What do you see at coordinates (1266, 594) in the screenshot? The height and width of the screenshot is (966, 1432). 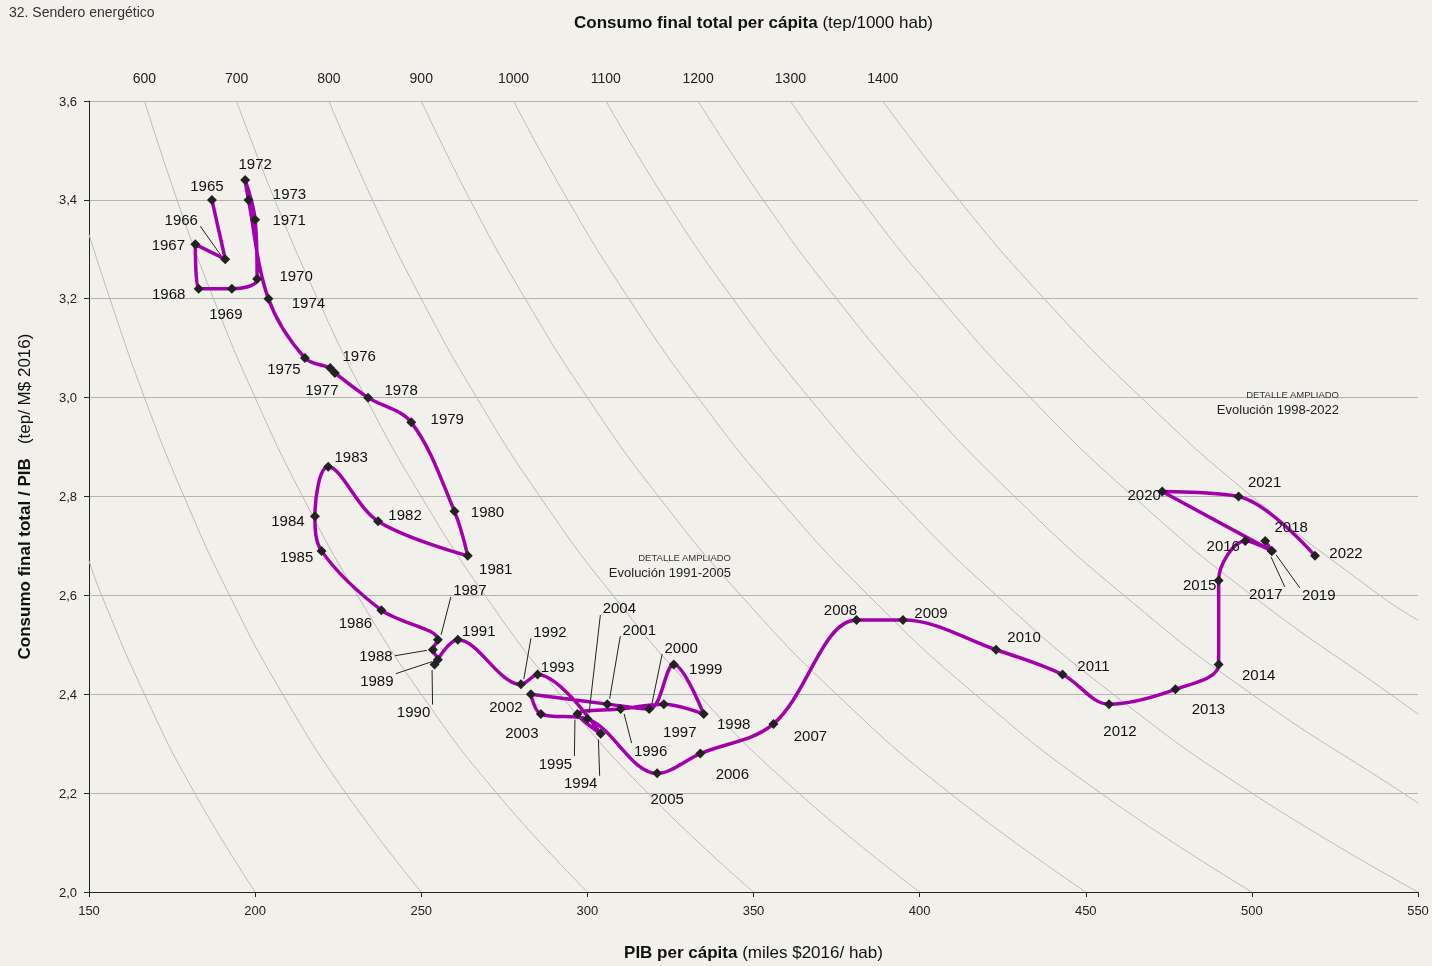 I see `annotation: 2017` at bounding box center [1266, 594].